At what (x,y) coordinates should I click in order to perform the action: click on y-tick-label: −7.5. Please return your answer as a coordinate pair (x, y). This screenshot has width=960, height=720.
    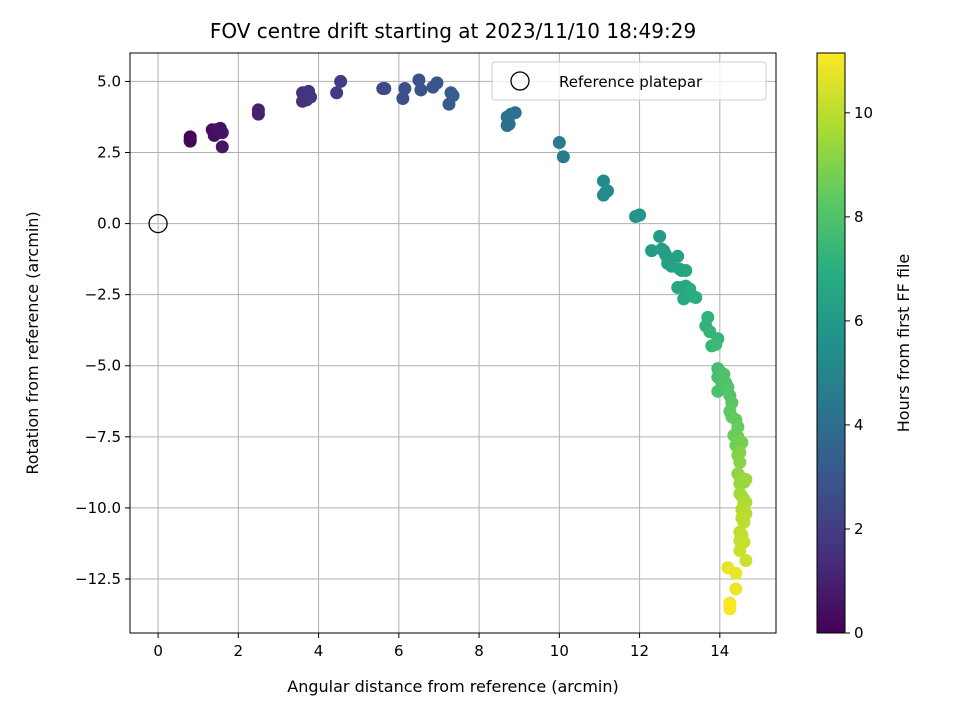
    Looking at the image, I should click on (103, 437).